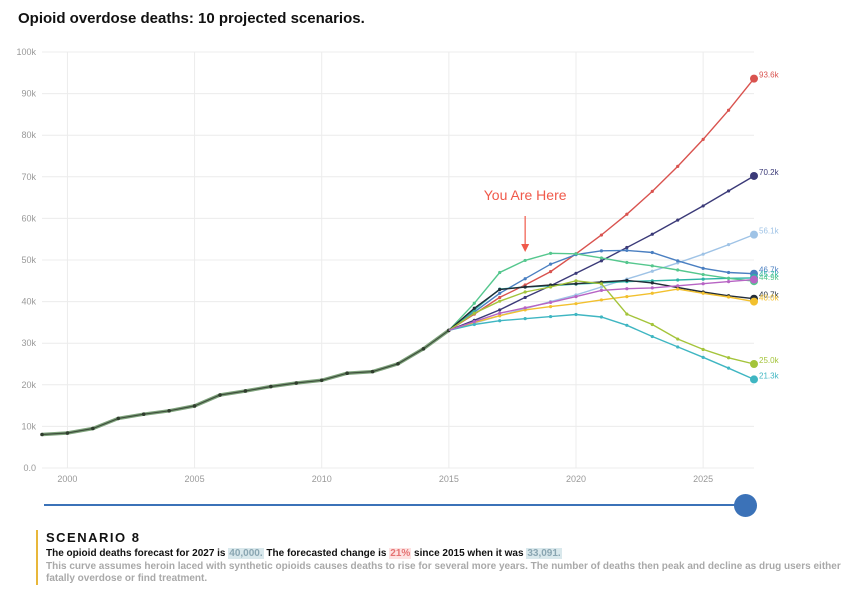 The image size is (851, 595). Describe the element at coordinates (385, 479) in the screenshot. I see `x-axis: 2000 2005 2010 2015 2020 2025` at that location.